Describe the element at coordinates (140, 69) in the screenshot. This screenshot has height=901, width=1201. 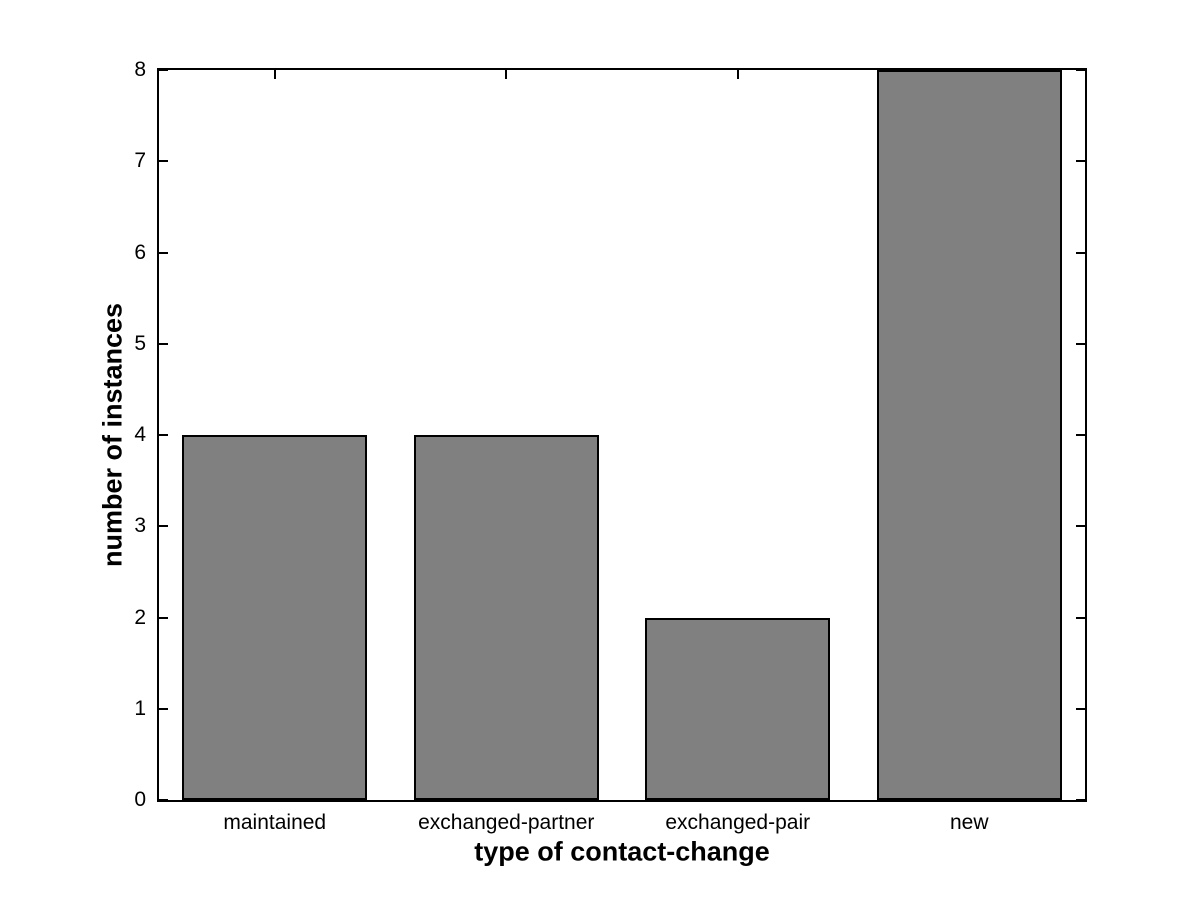
I see `y-tick-label: 8` at that location.